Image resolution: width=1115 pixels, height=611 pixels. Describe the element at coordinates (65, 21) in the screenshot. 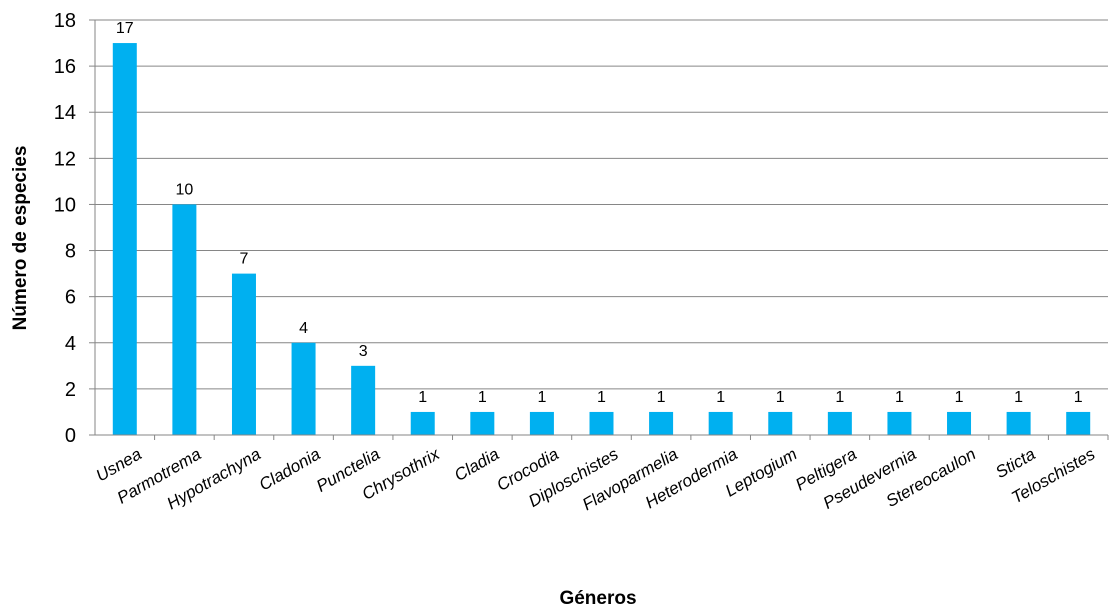

I see `y-tick-label: 18` at that location.